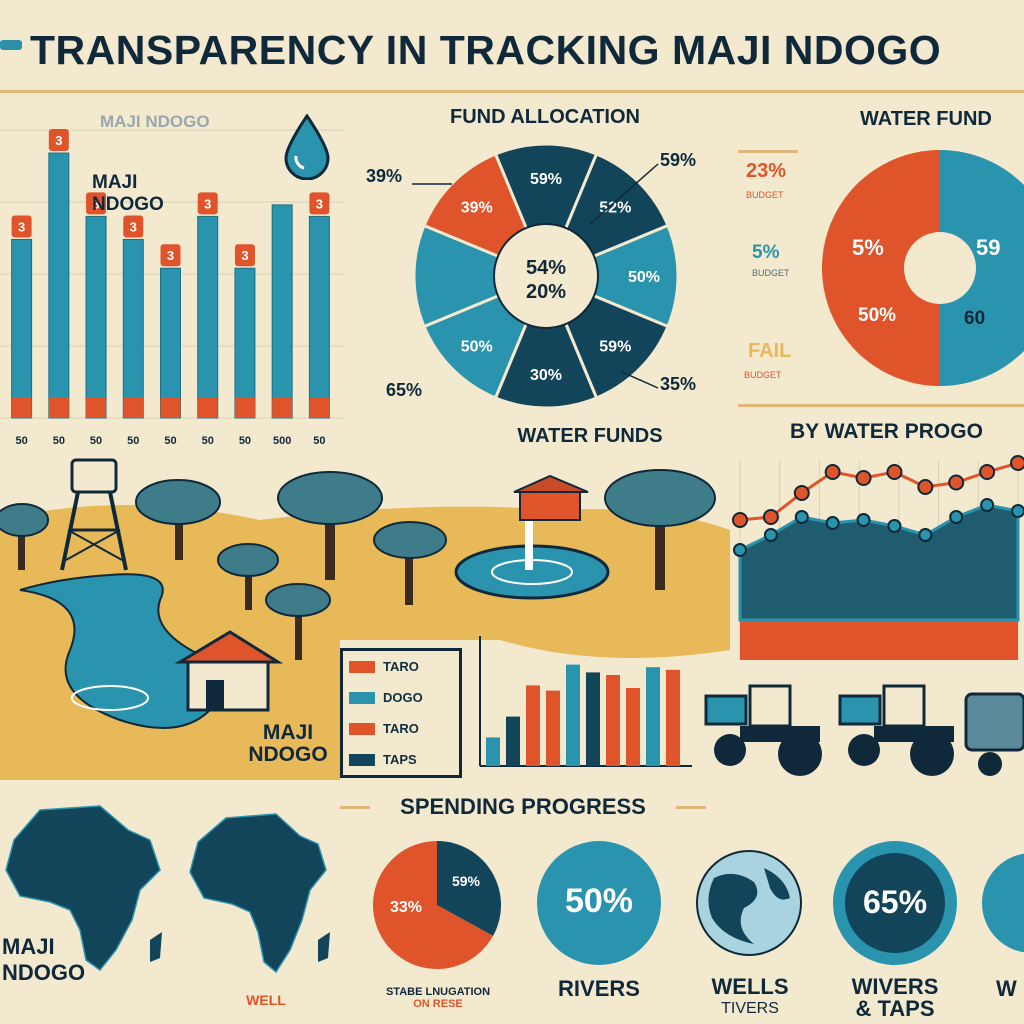 The image size is (1024, 1024). I want to click on landscape-label: MAJI NDOGO, so click(288, 744).